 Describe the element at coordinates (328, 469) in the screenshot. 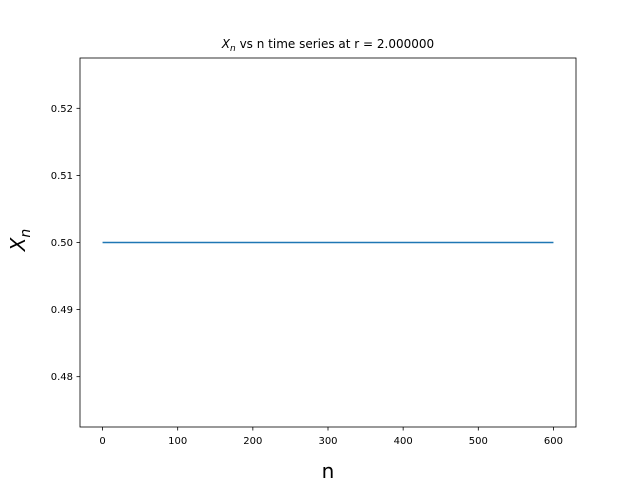

I see `x-axis-label: n` at that location.